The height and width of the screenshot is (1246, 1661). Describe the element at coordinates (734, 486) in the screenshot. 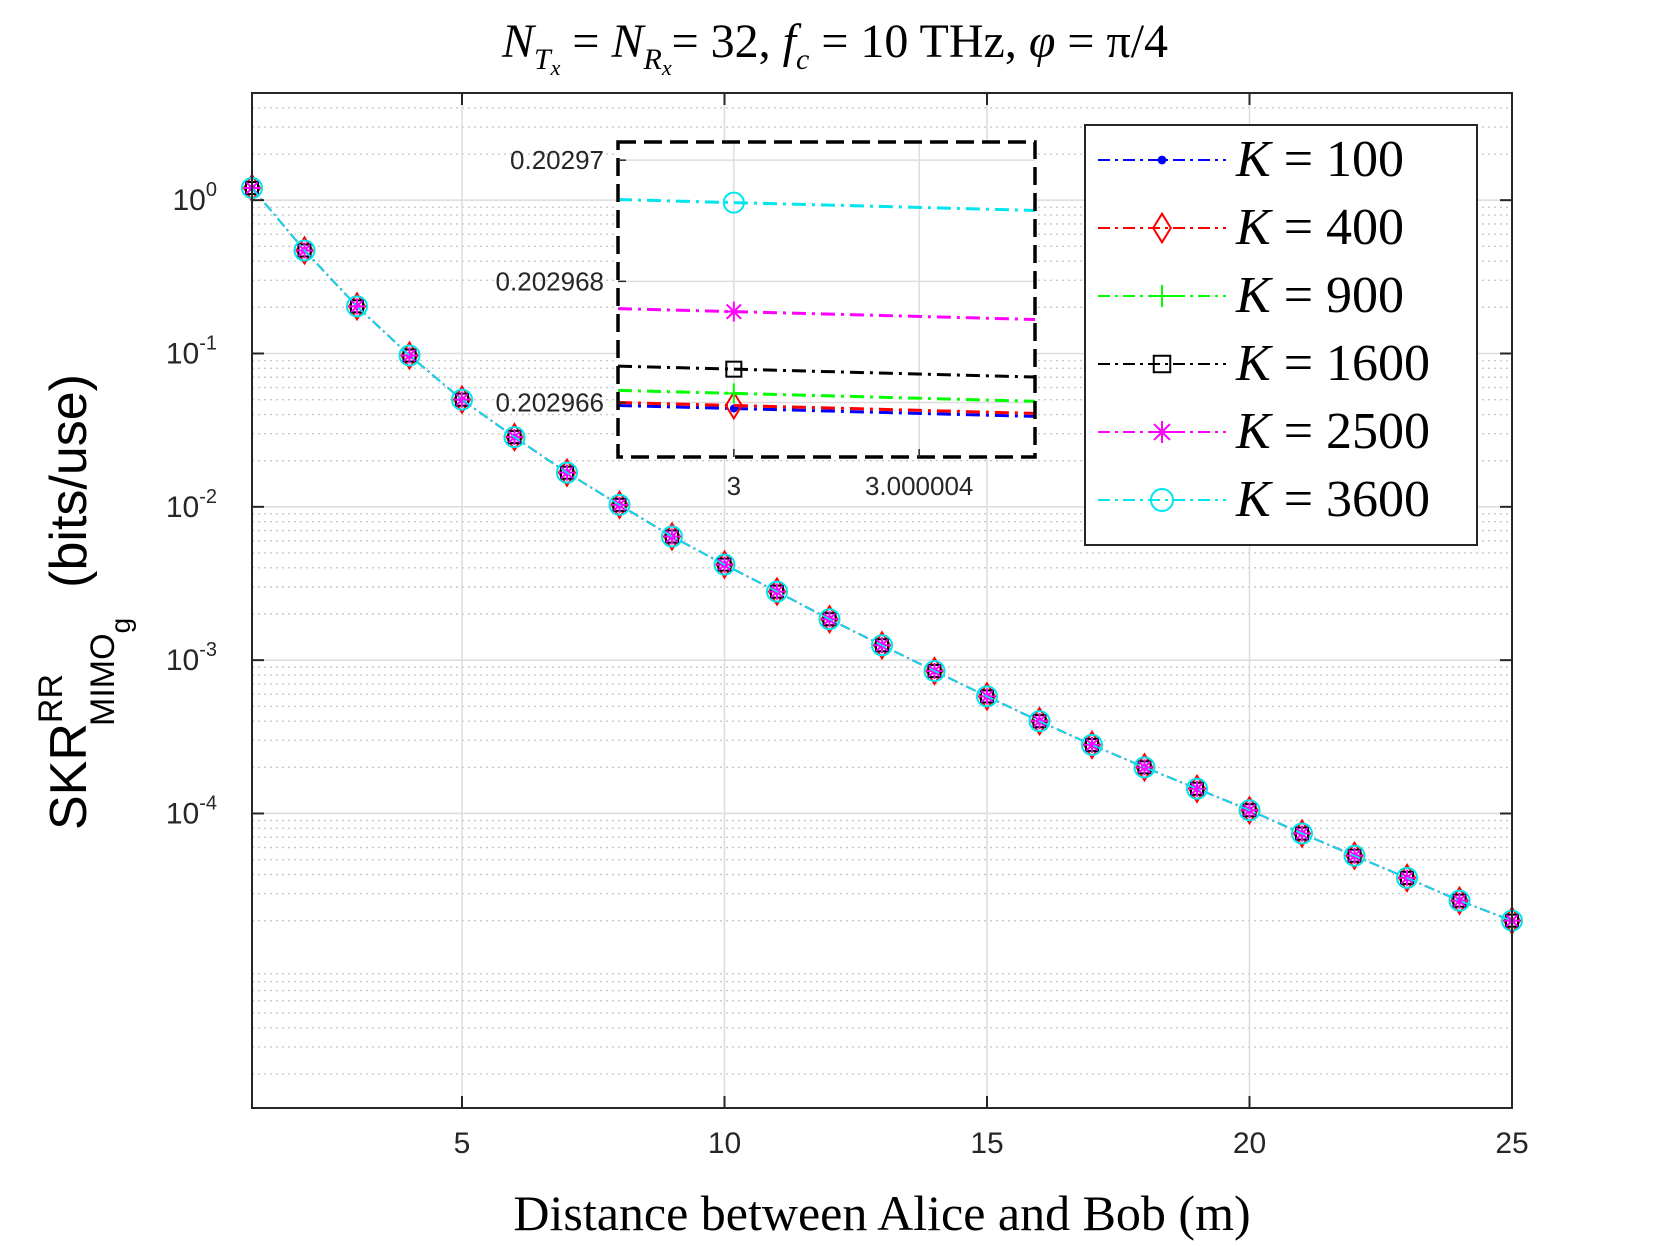

I see `inset-x-tick-label: 3` at that location.